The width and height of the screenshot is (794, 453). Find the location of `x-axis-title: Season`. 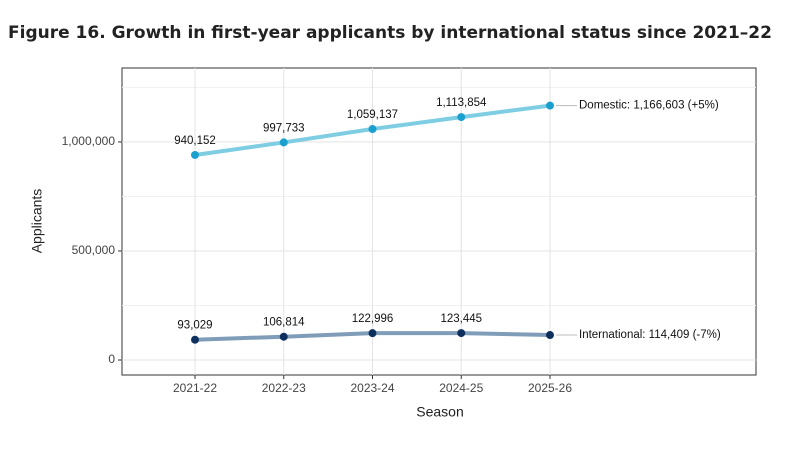

x-axis-title: Season is located at coordinates (439, 412).